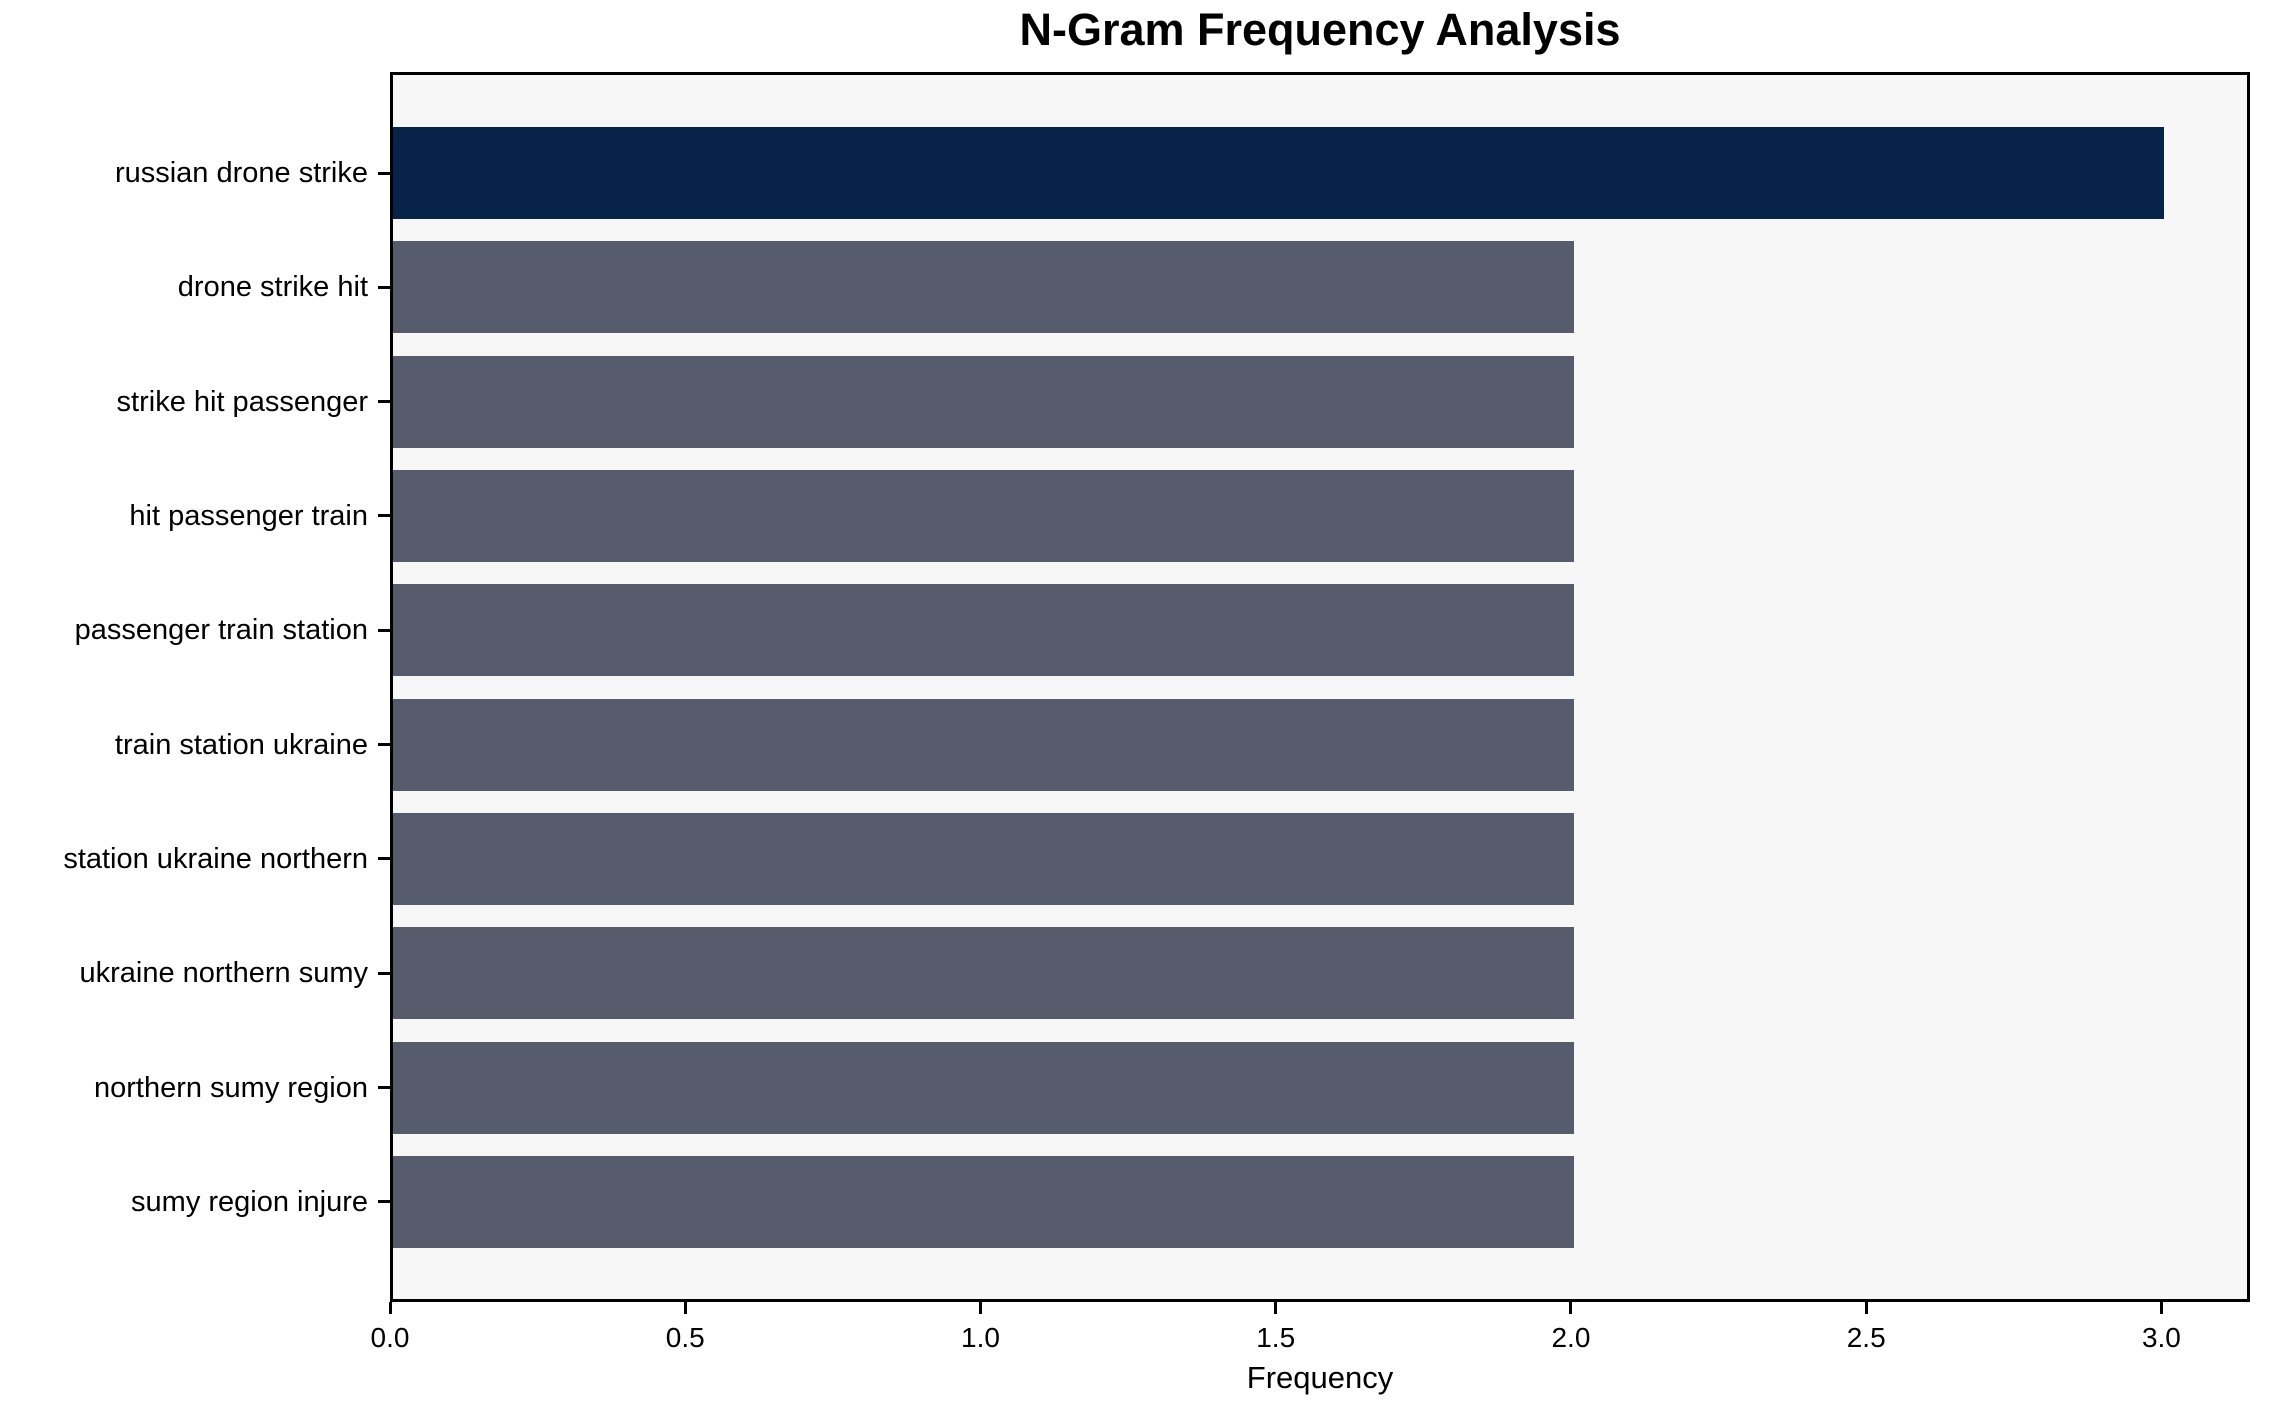 Image resolution: width=2269 pixels, height=1414 pixels. Describe the element at coordinates (230, 1087) in the screenshot. I see `y-tick-label: northern sumy region` at that location.